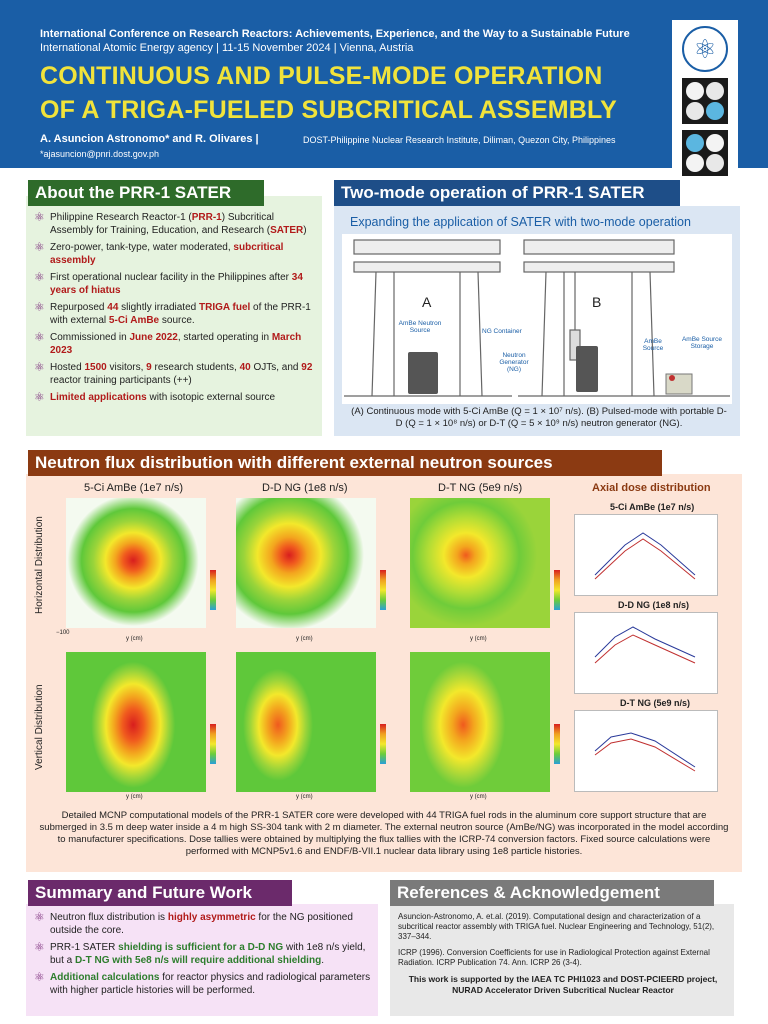 The image size is (768, 1024). Describe the element at coordinates (305, 488) in the screenshot. I see `col-title-dd: D-D NG (1e8 n/s)` at that location.